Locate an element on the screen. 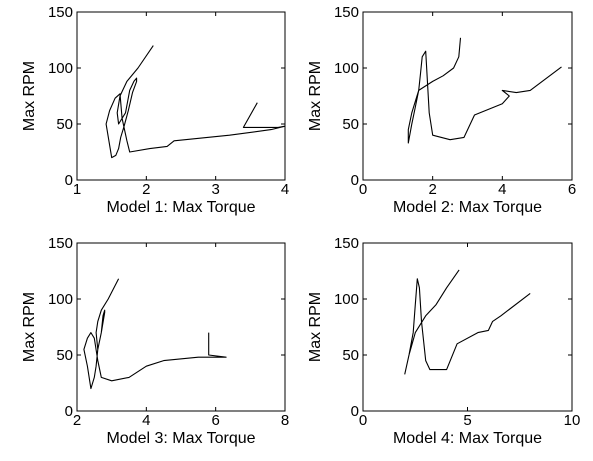 This screenshot has width=593, height=461. x-tick-label: 5 is located at coordinates (467, 420).